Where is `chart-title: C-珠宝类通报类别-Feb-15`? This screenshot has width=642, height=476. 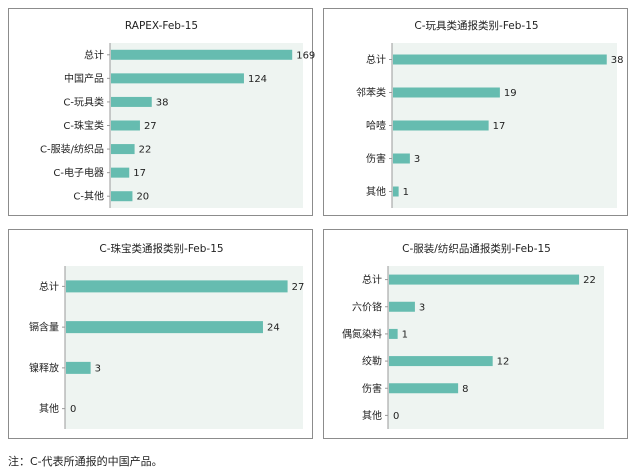
chart-title: C-珠宝类通报类别-Feb-15 is located at coordinates (161, 248).